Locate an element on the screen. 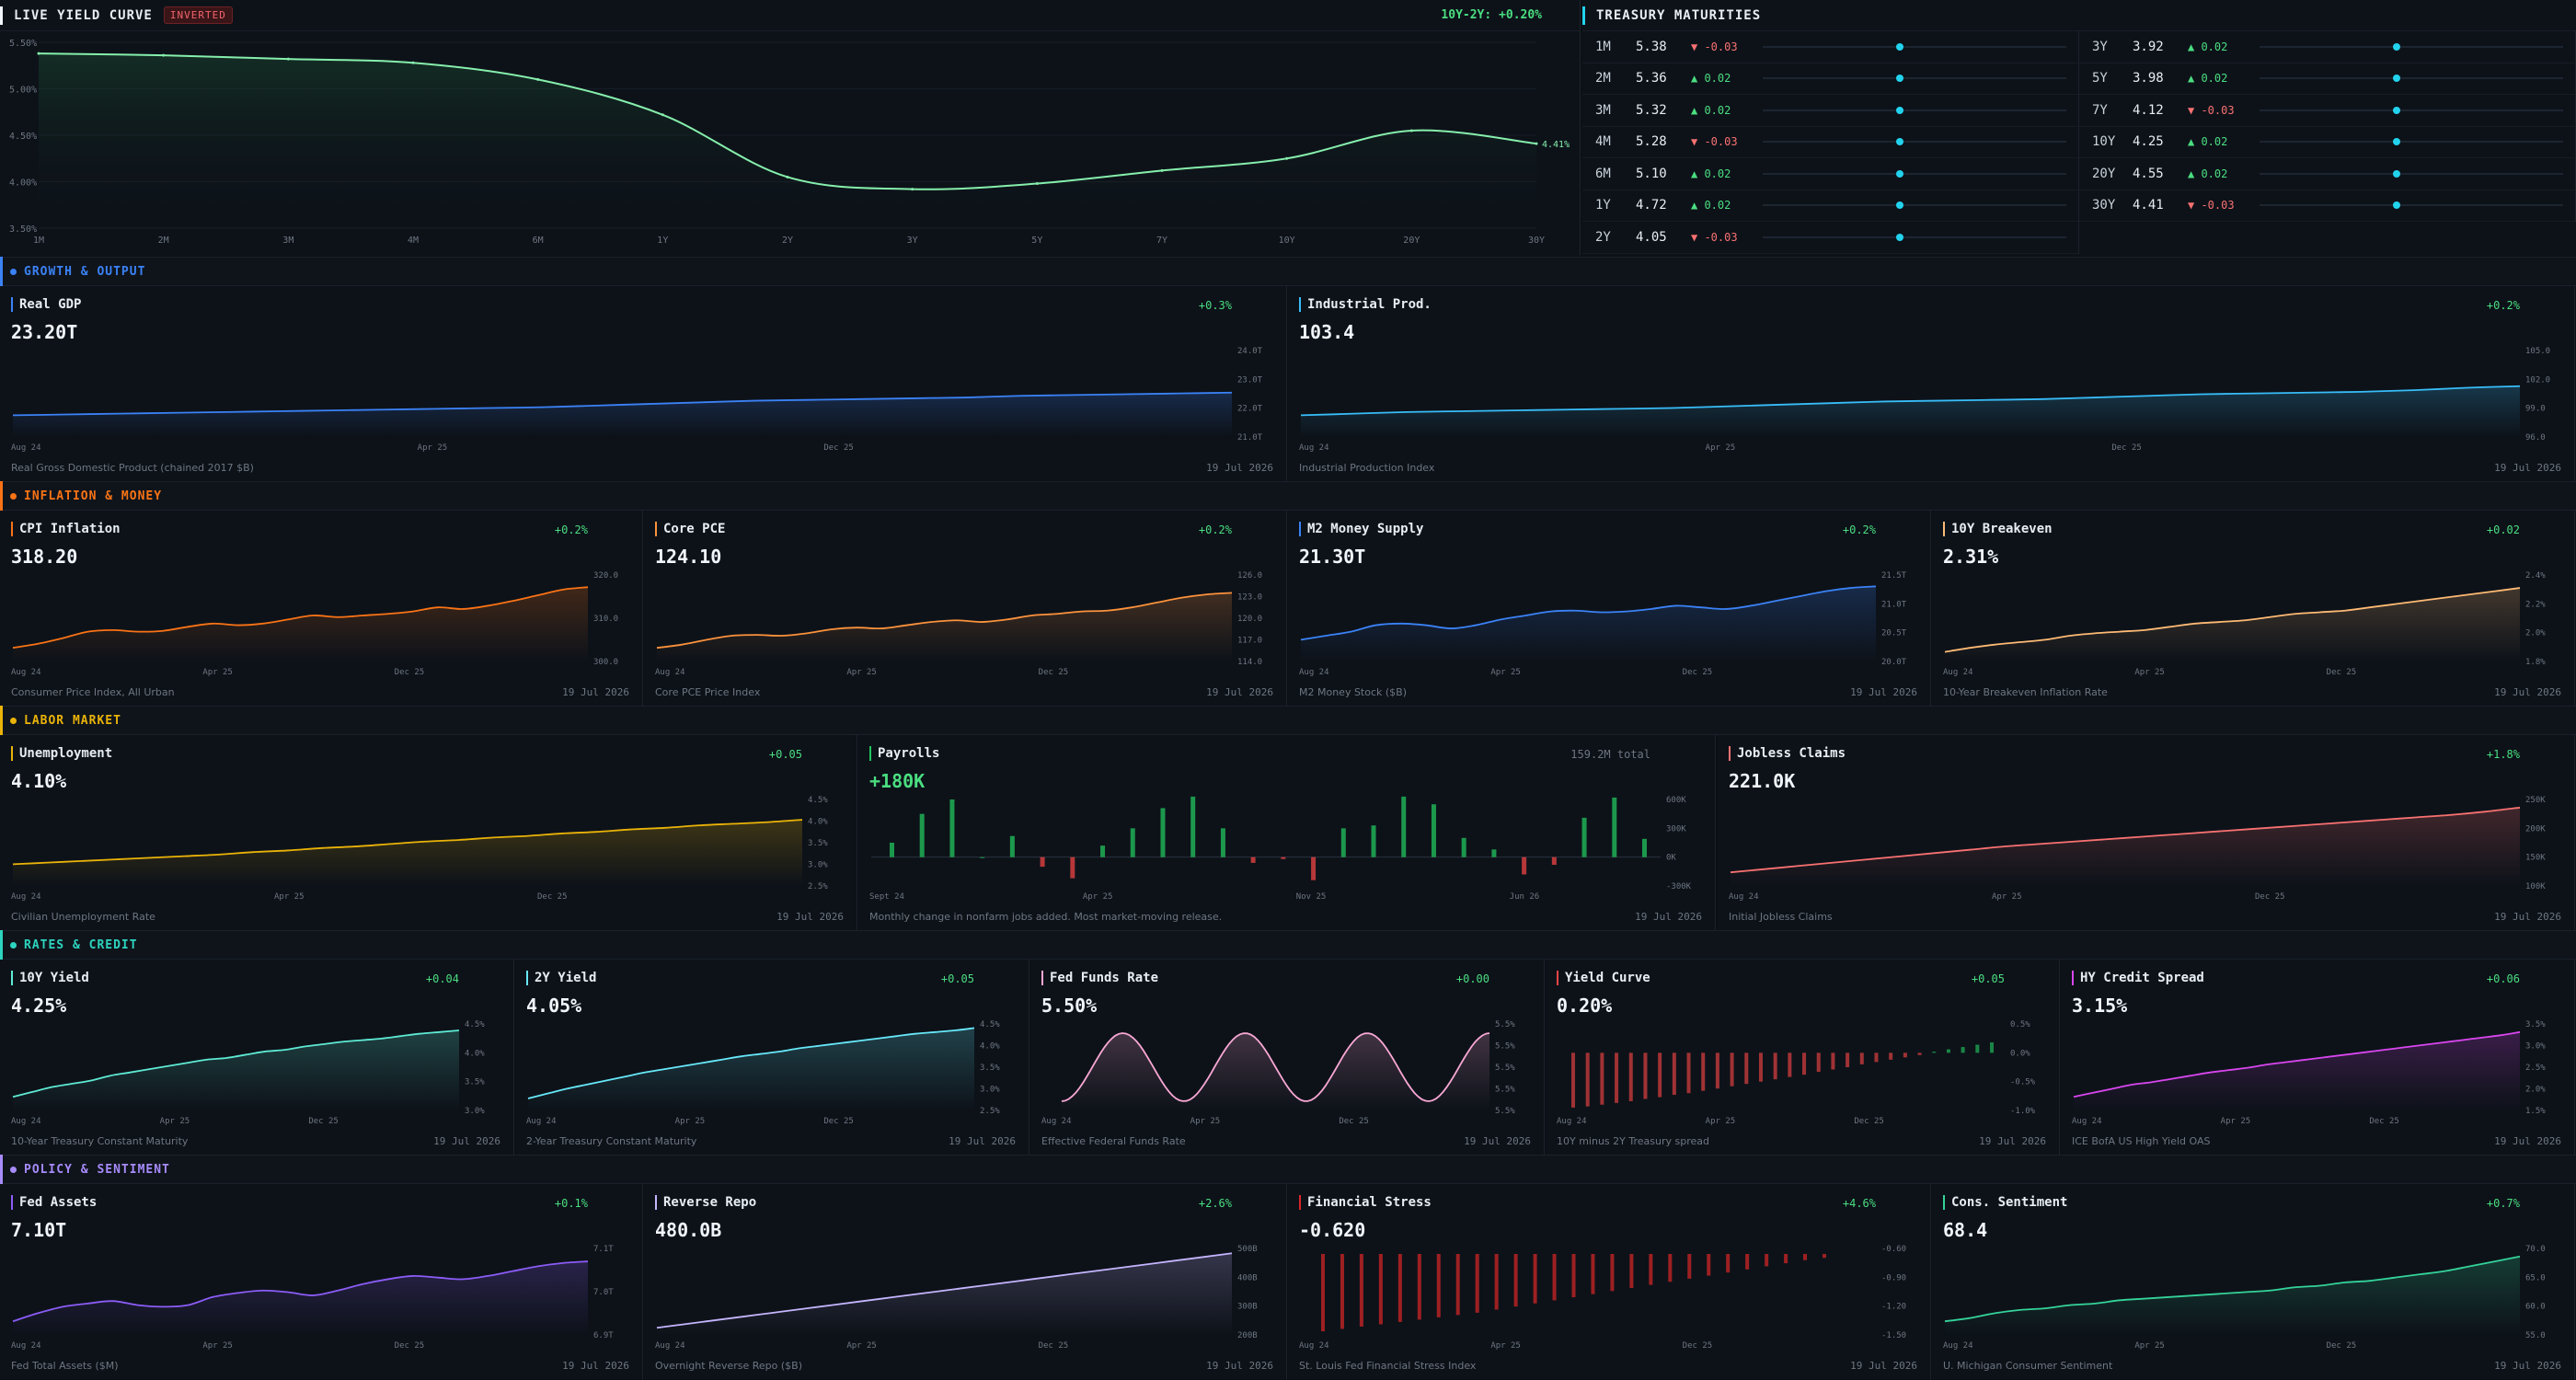 Image resolution: width=2576 pixels, height=1380 pixels. maturity-row-2y: 2Y 4.05 ▼ -0.03 is located at coordinates (1830, 238).